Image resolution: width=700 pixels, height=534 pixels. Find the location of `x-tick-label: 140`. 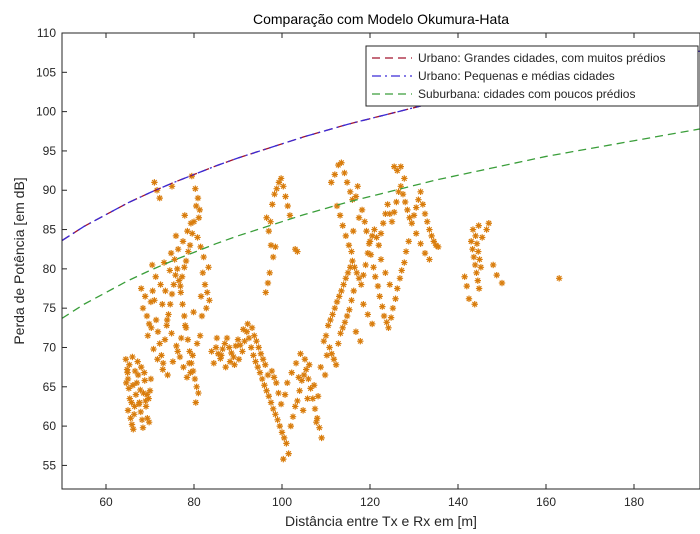

x-tick-label: 140 is located at coordinates (458, 502).